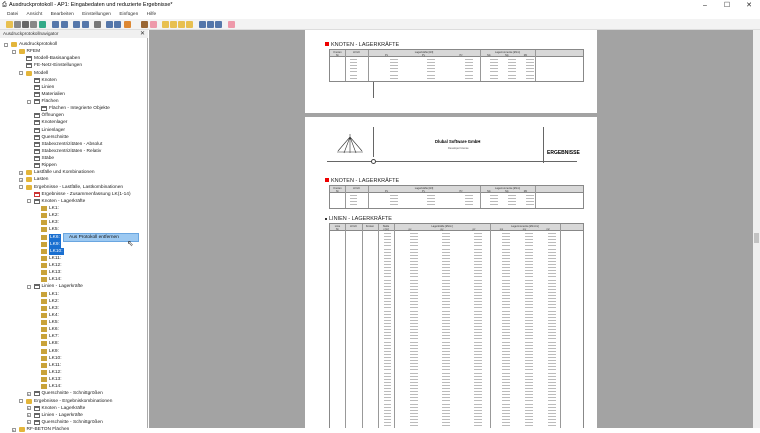 The height and width of the screenshot is (433, 760). I want to click on close-button: ✕, so click(749, 5).